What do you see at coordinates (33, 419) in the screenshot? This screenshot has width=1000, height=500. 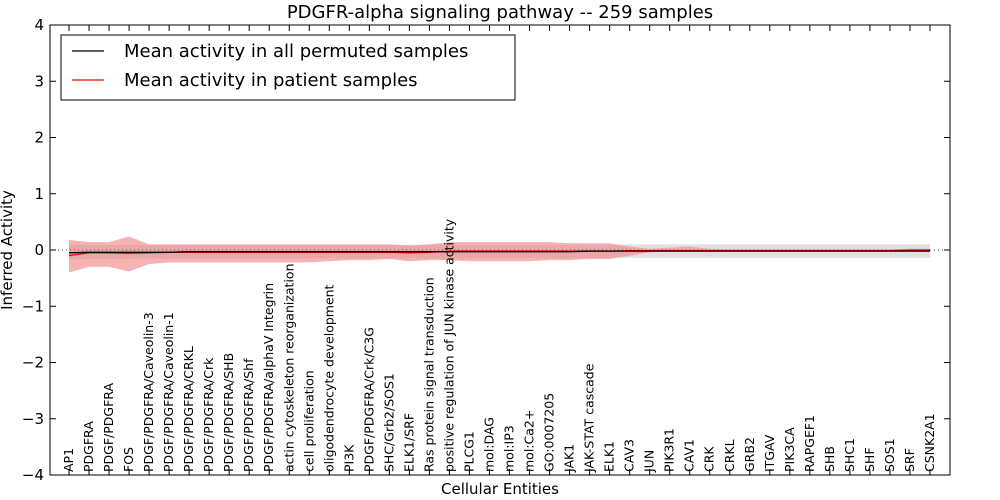 I see `y-tick-label: −3` at bounding box center [33, 419].